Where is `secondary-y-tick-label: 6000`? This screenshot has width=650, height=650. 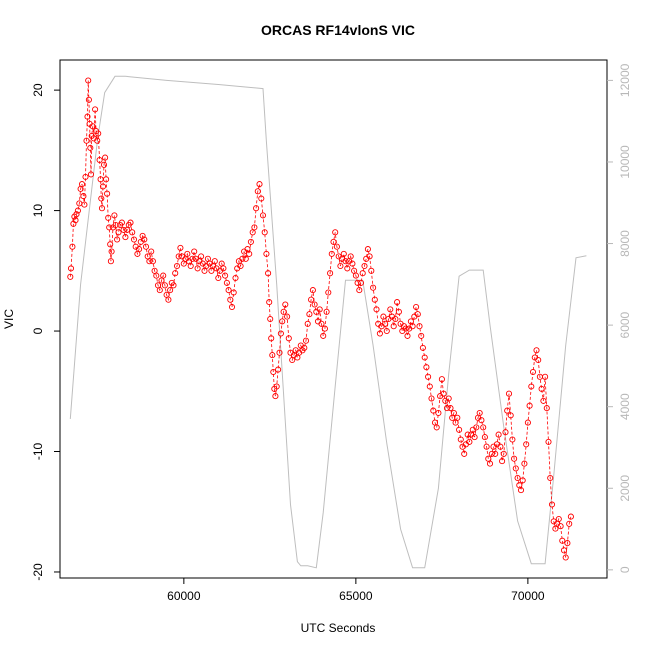
secondary-y-tick-label: 6000 is located at coordinates (625, 324).